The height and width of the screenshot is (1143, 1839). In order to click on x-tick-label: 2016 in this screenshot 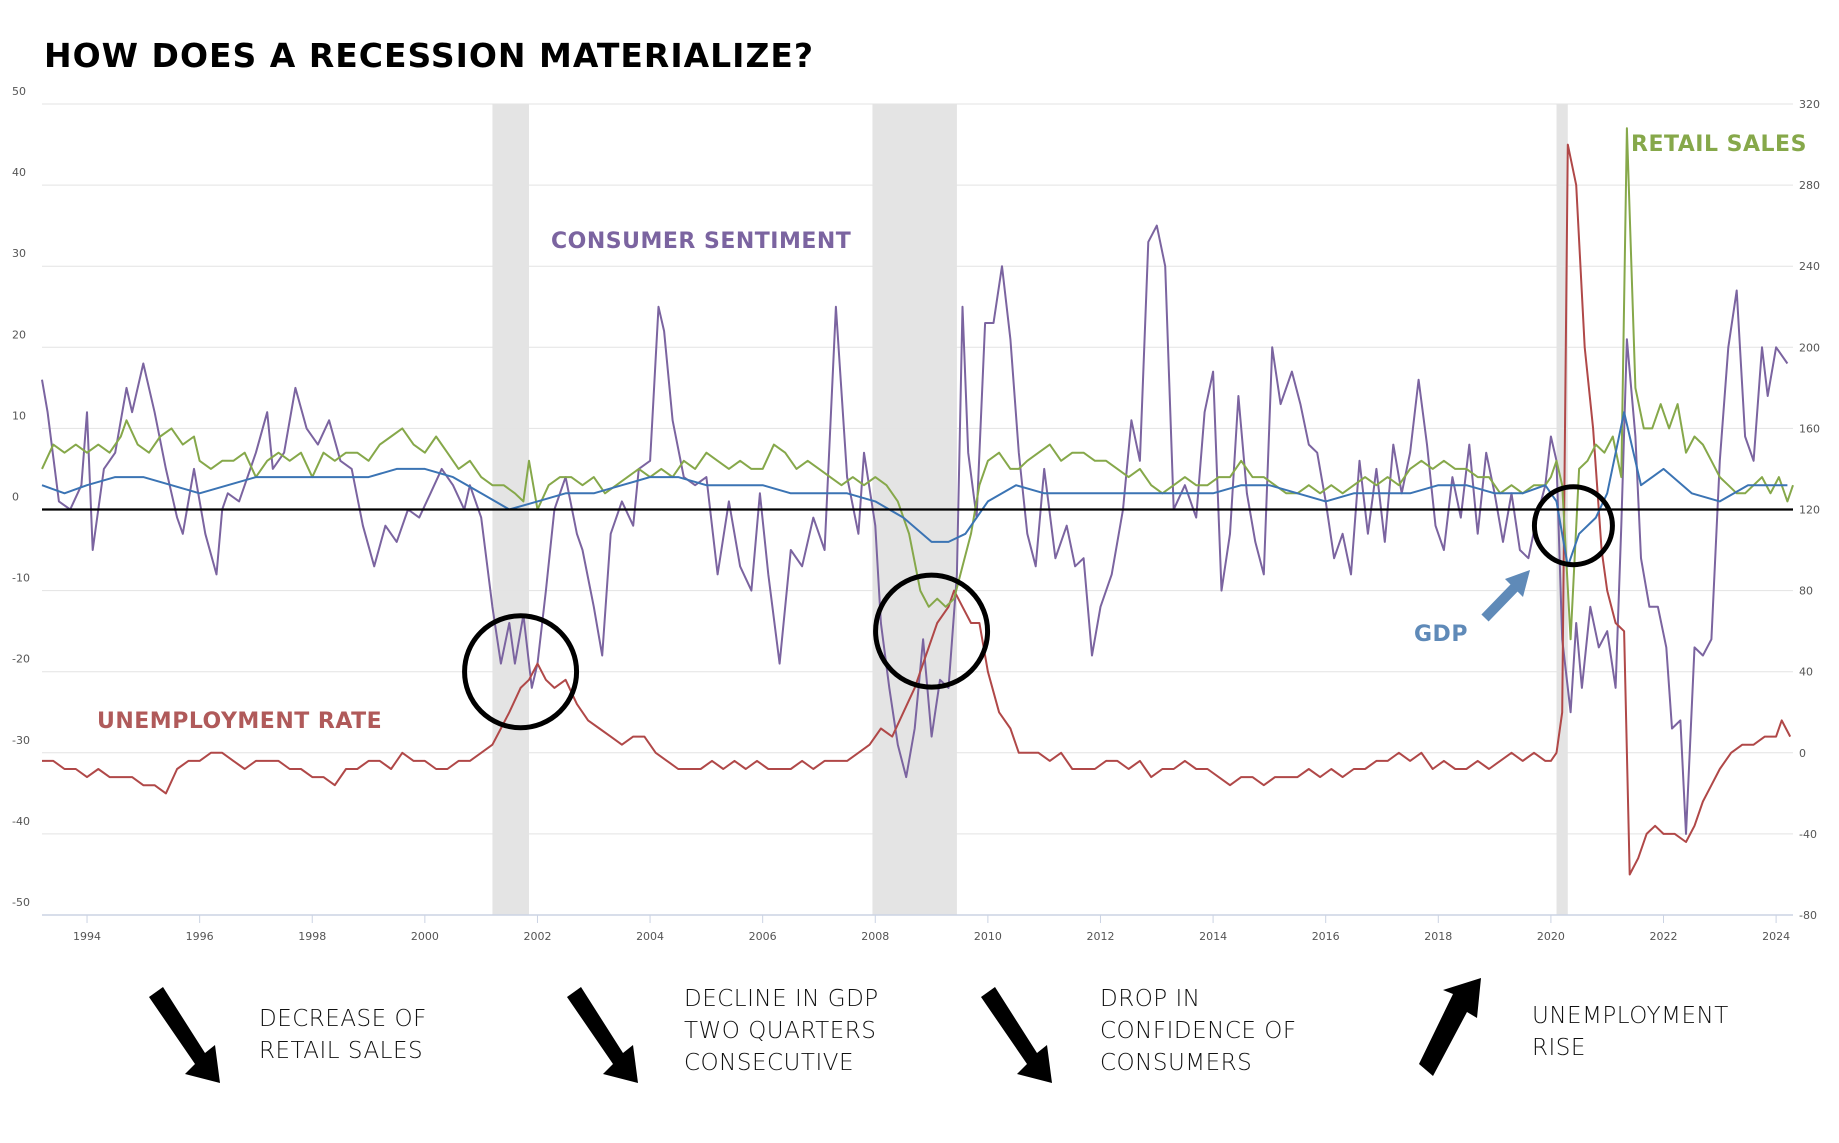, I will do `click(1326, 936)`.